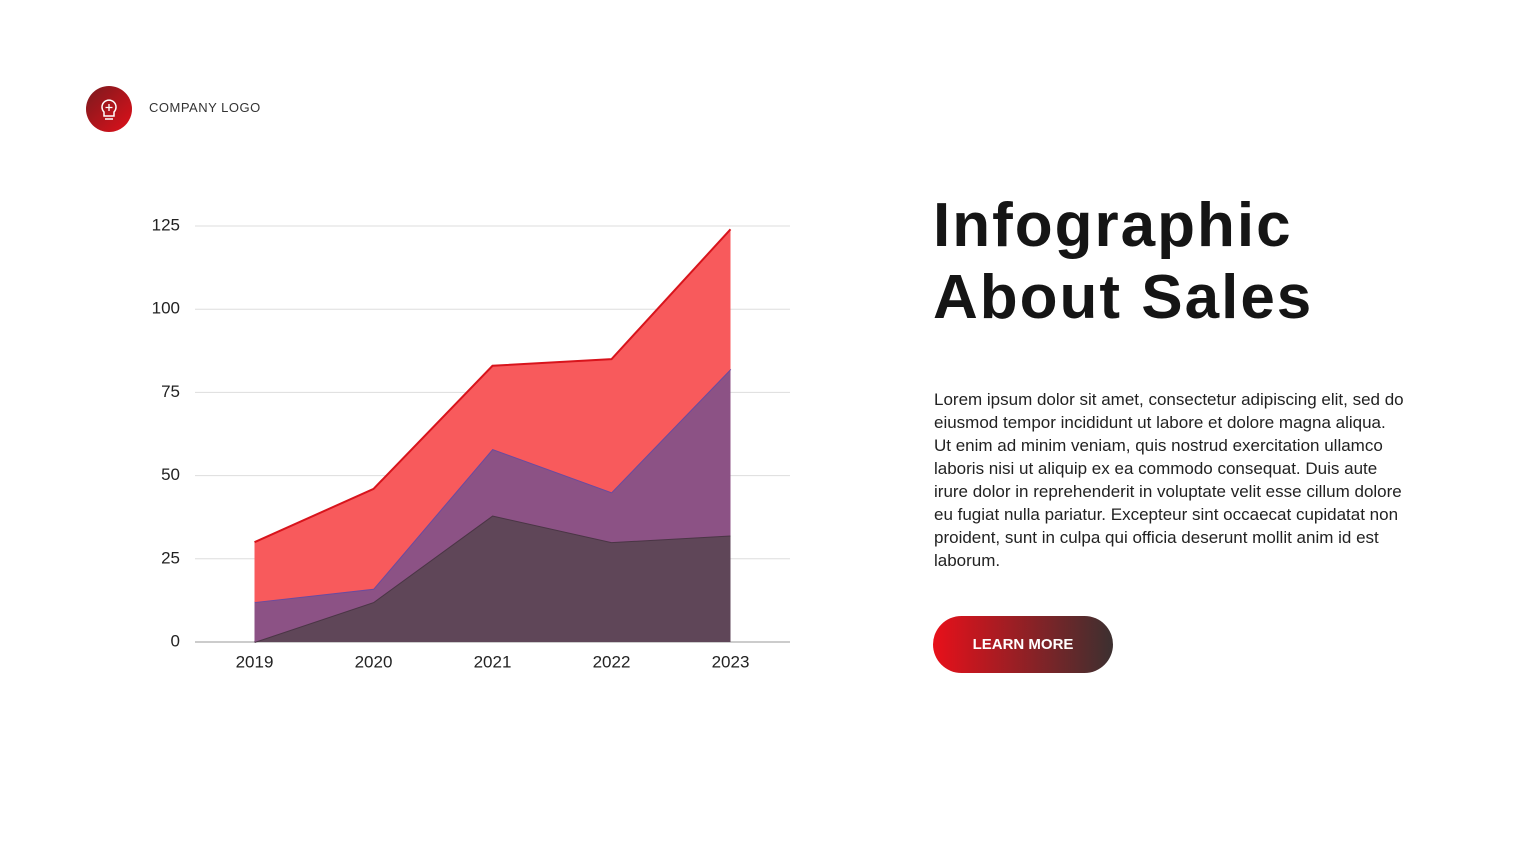 The height and width of the screenshot is (864, 1536). I want to click on x-tick-label: 2019, so click(255, 661).